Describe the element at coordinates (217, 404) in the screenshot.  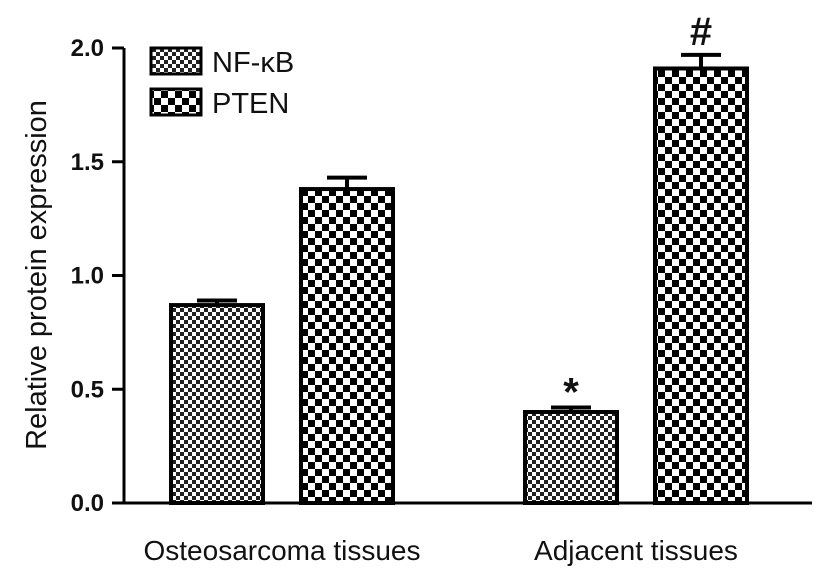
I see `bar-s0-c0` at that location.